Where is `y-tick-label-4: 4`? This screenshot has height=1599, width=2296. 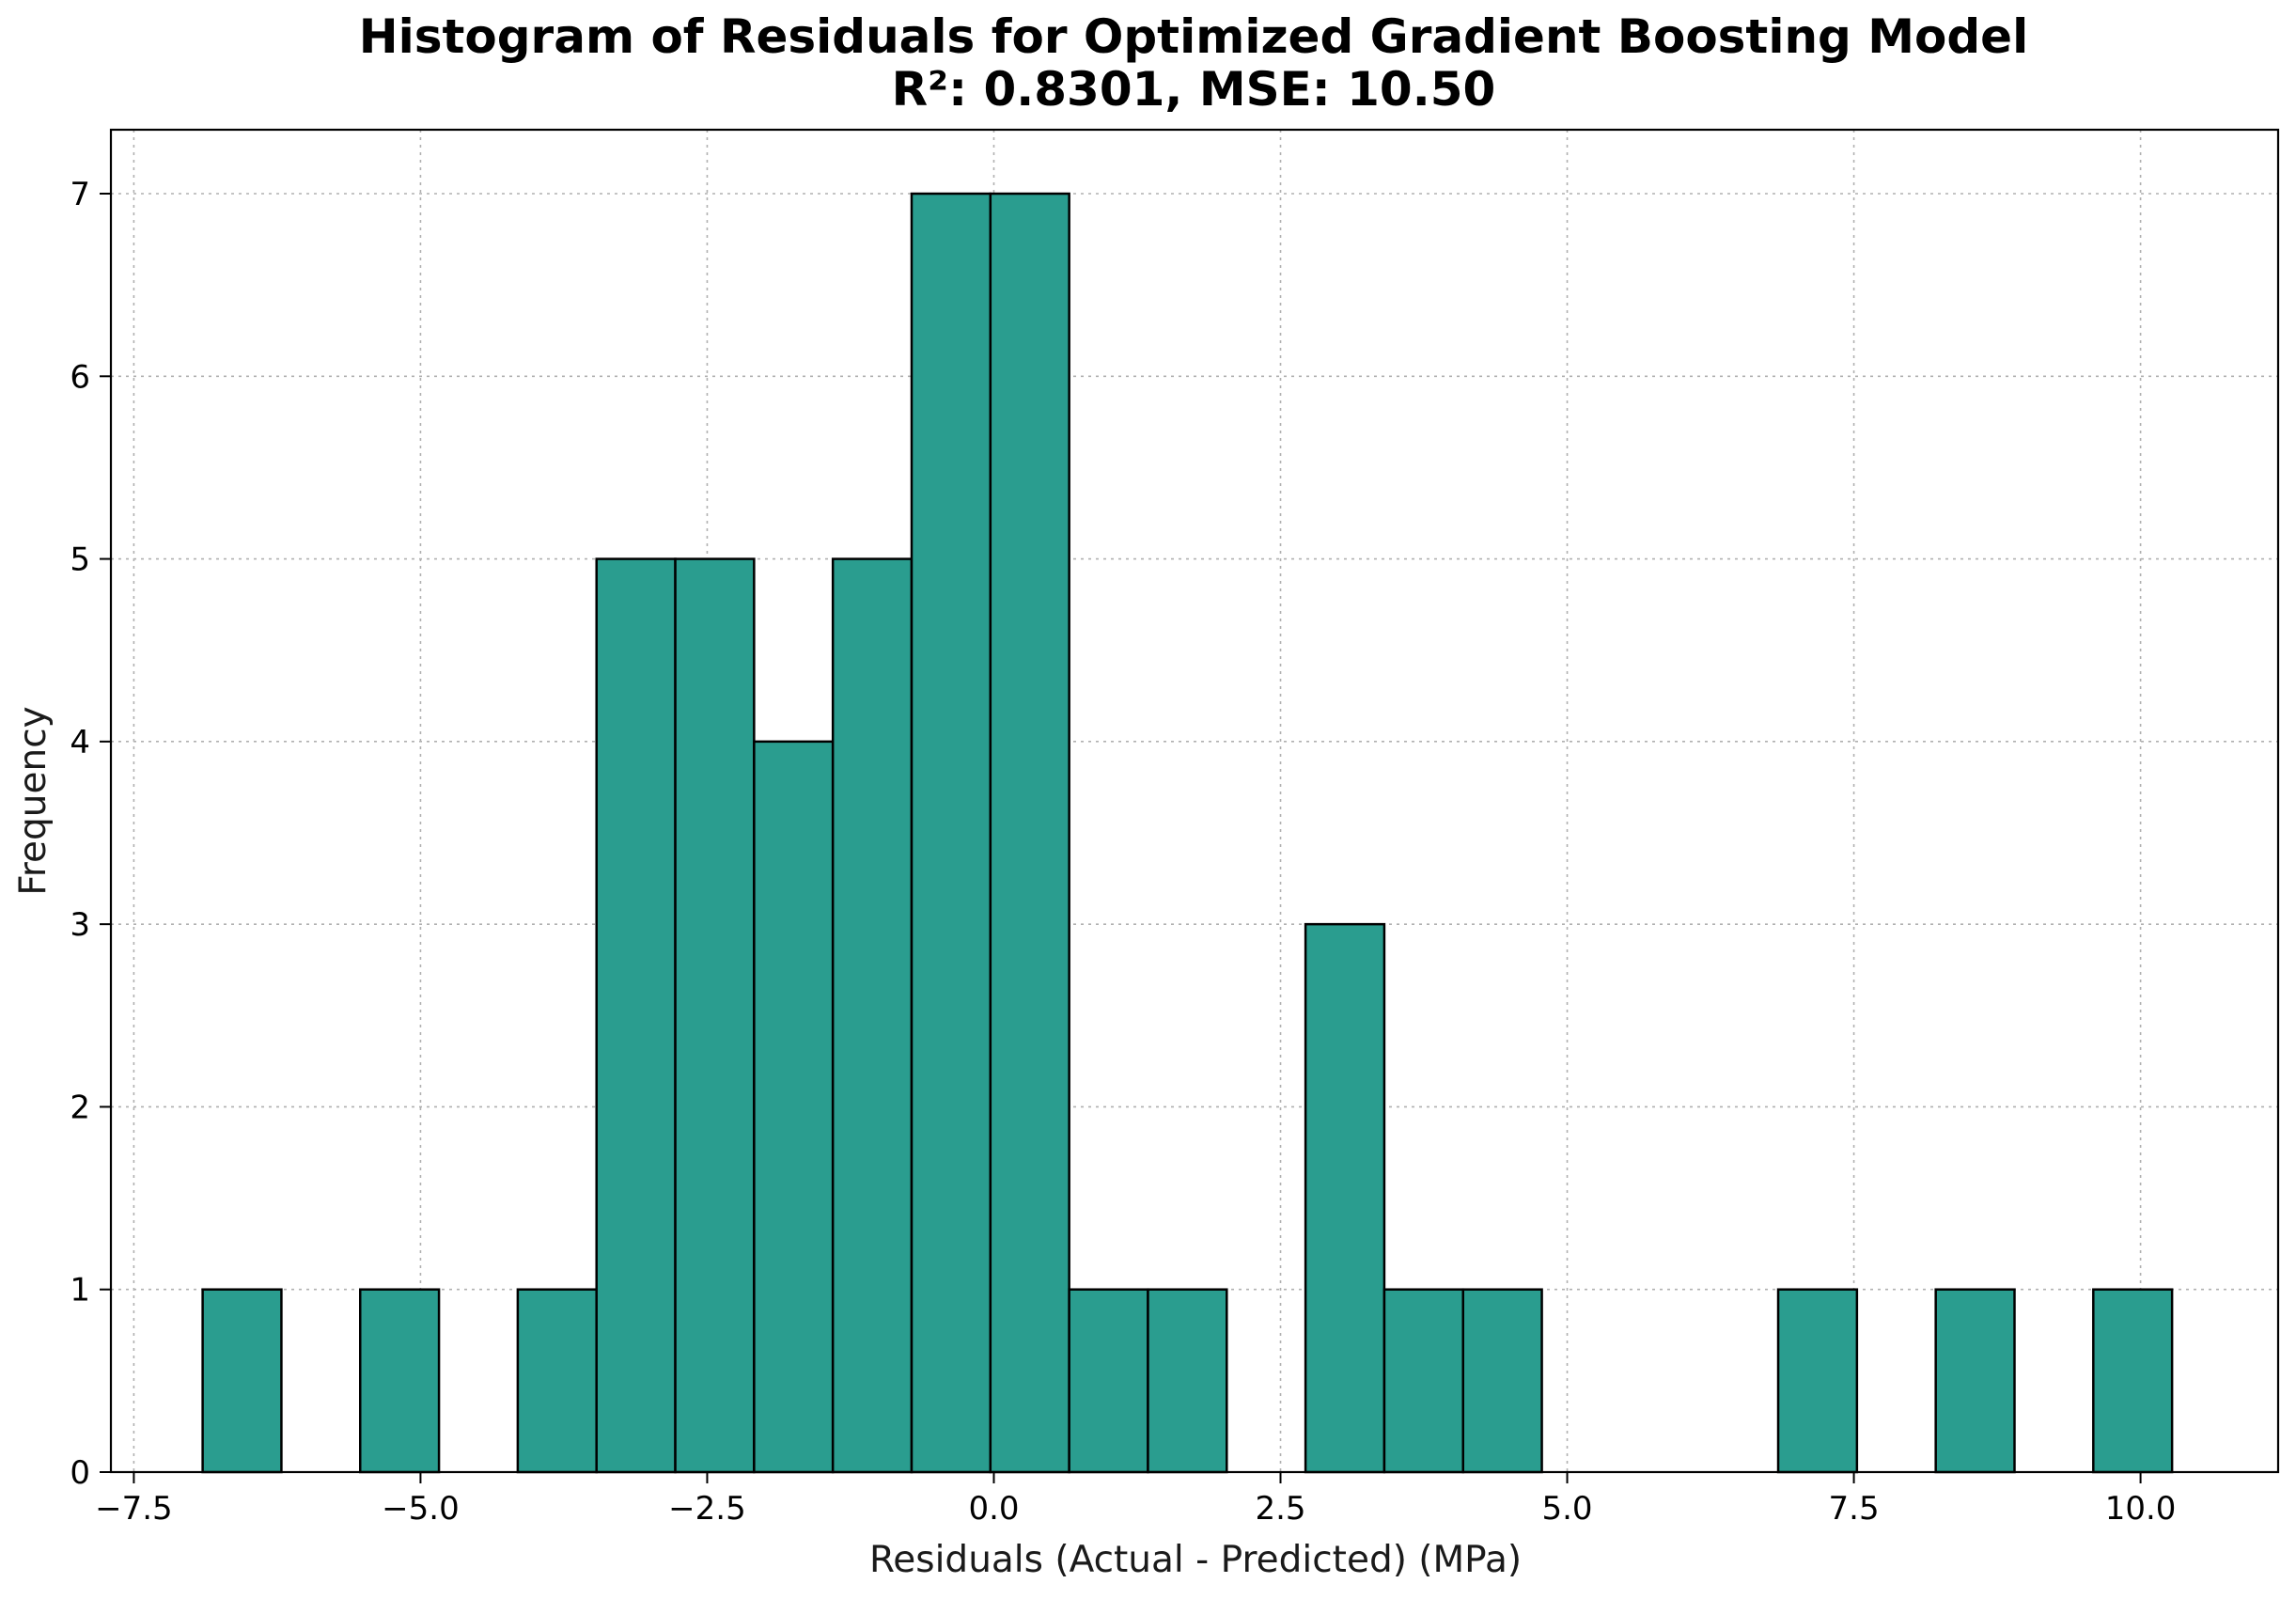
y-tick-label-4: 4 is located at coordinates (80, 742).